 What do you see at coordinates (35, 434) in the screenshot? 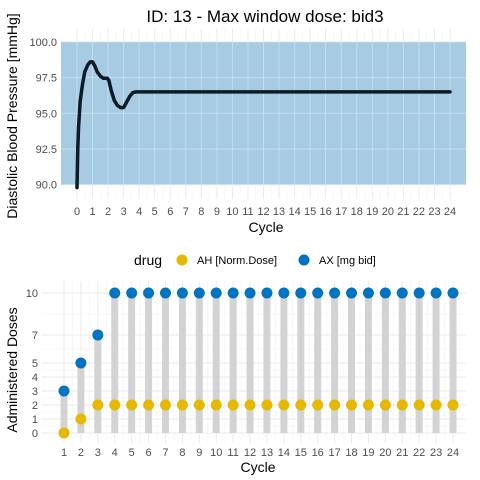
I see `dose-y-tick-label: 0` at bounding box center [35, 434].